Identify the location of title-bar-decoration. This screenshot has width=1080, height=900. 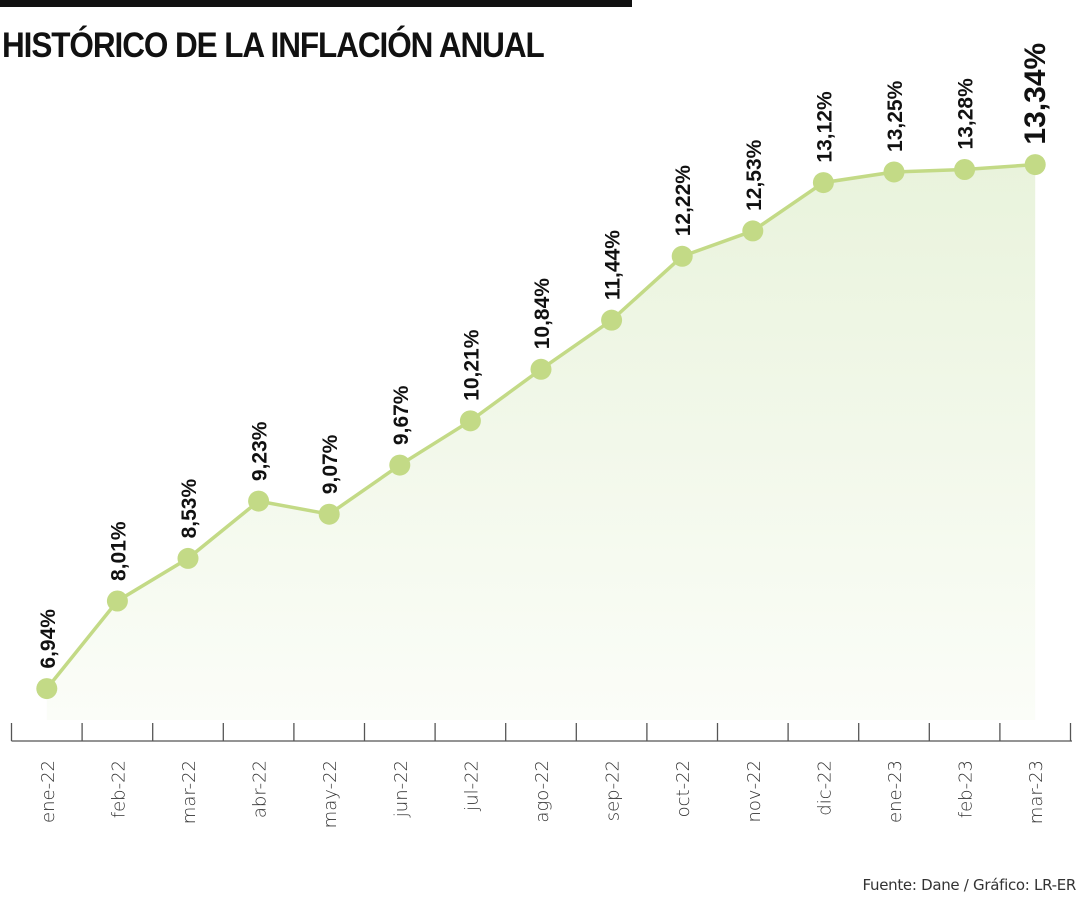
(316, 3).